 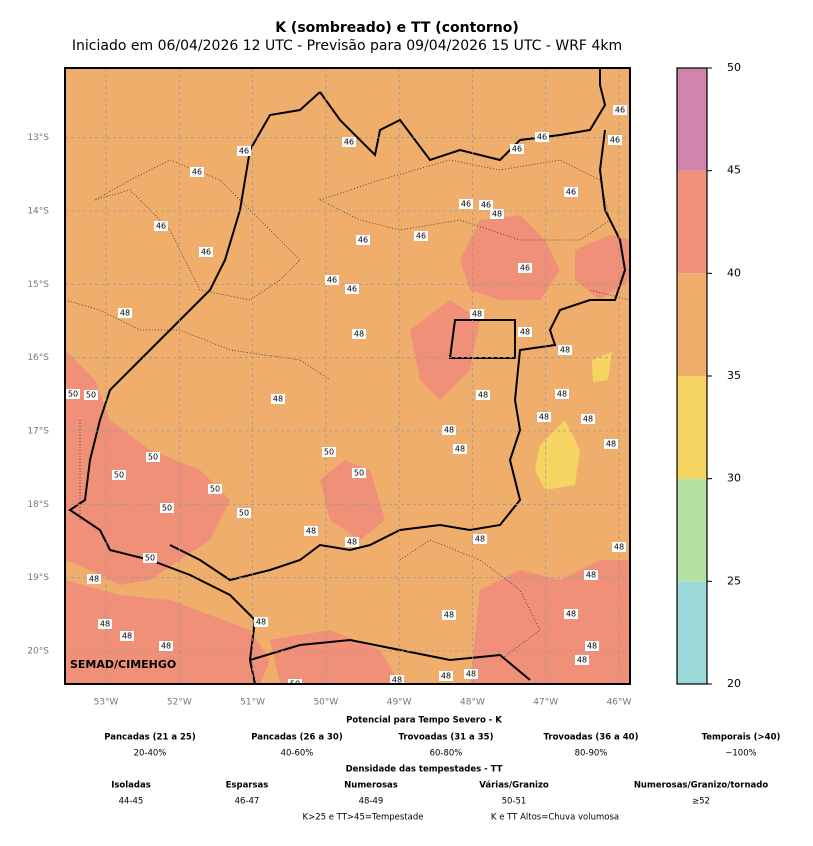 What do you see at coordinates (734, 683) in the screenshot?
I see `colorbar-tick-label: 20` at bounding box center [734, 683].